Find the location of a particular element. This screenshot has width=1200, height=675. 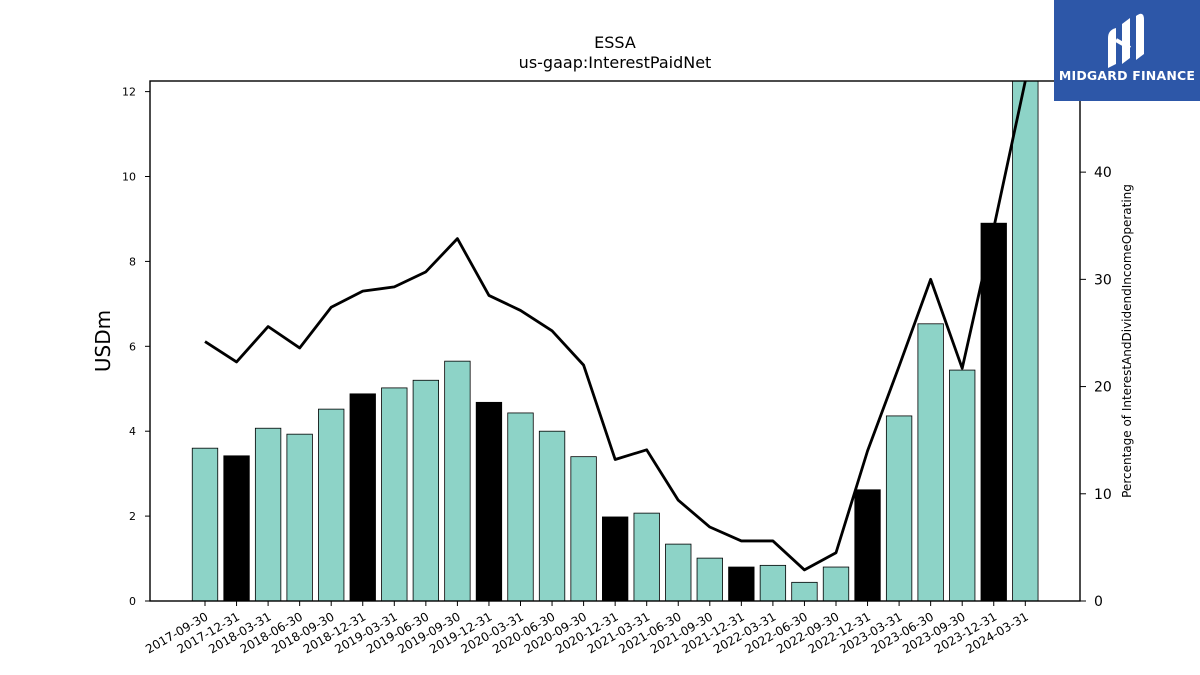

y-tick-label: 6 is located at coordinates (132, 346).